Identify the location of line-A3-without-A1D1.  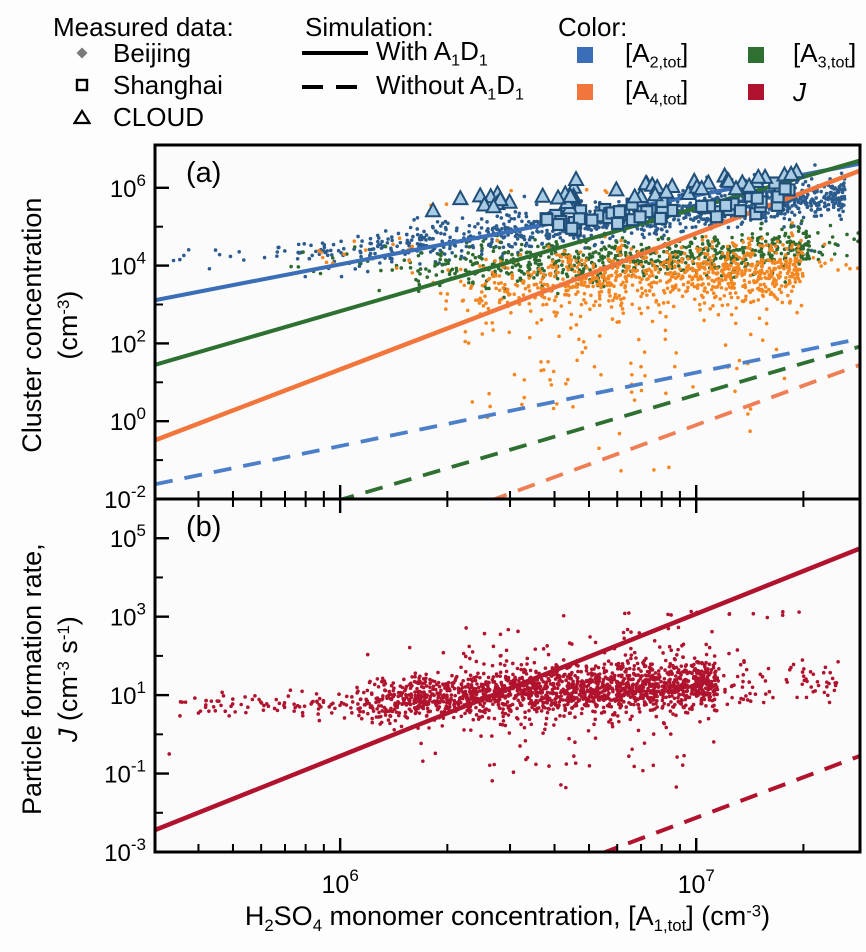
(600, 421).